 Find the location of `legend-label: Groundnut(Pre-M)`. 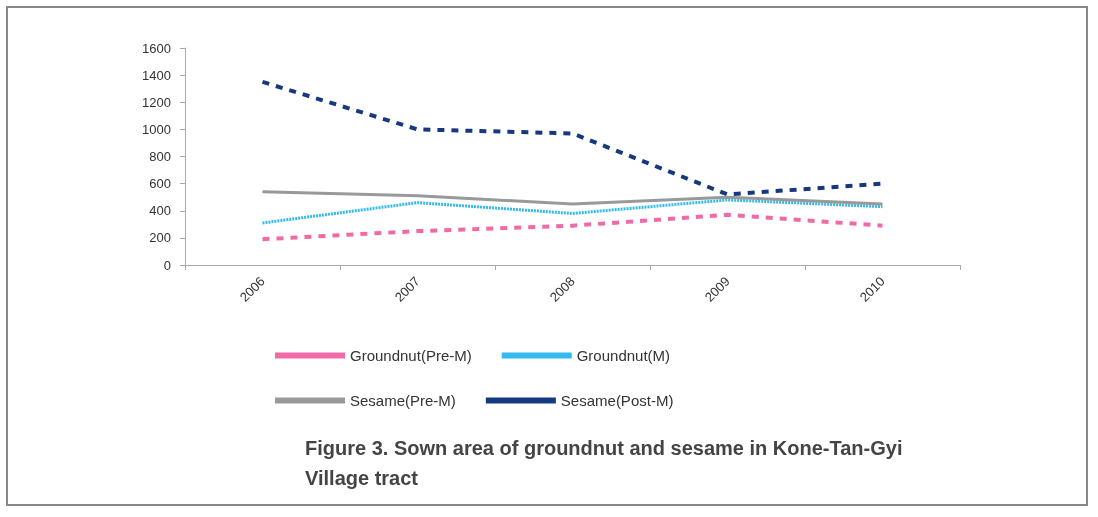

legend-label: Groundnut(Pre-M) is located at coordinates (411, 355).